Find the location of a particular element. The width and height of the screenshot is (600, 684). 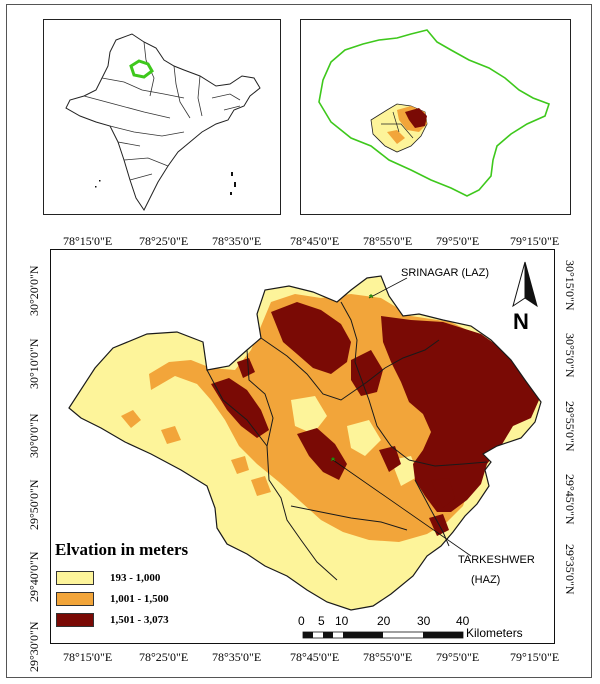

north-arrow-icon is located at coordinates (525, 284).